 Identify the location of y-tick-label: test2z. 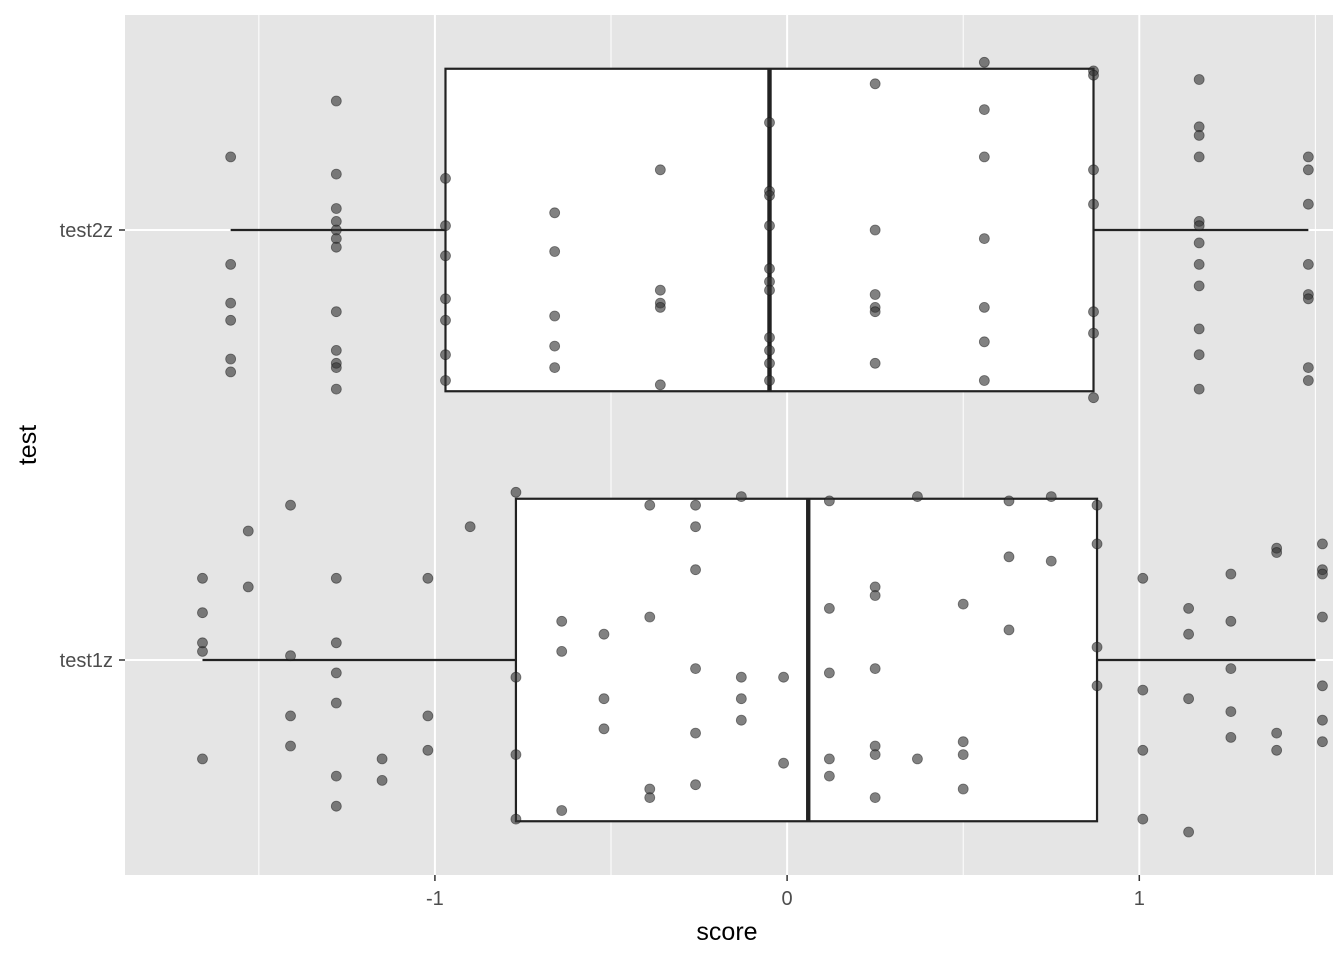
(86, 231).